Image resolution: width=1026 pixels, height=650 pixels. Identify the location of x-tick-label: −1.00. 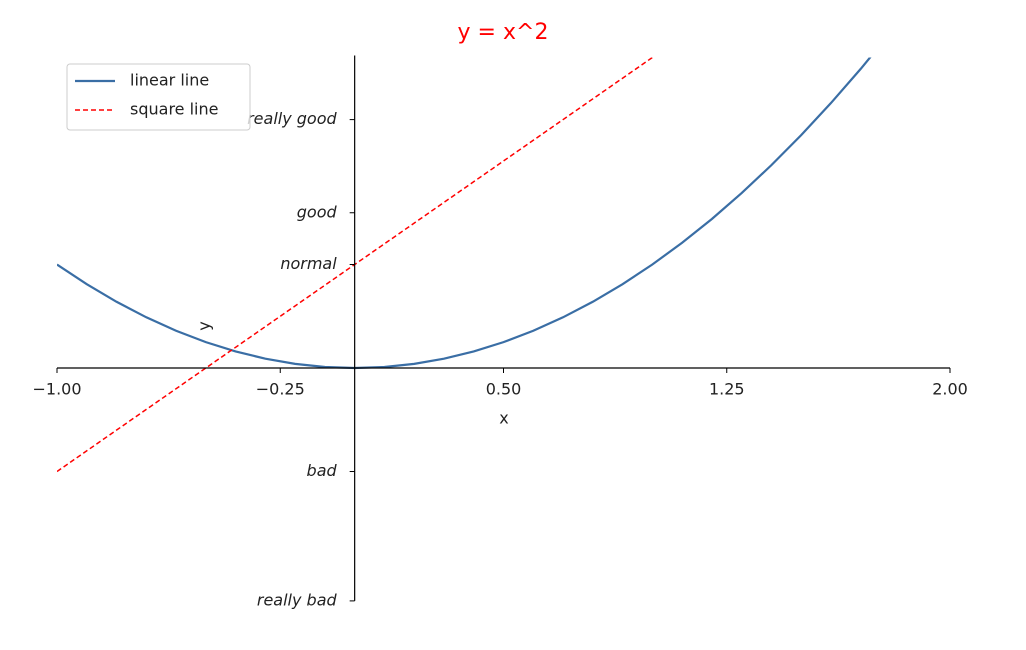
(56, 389).